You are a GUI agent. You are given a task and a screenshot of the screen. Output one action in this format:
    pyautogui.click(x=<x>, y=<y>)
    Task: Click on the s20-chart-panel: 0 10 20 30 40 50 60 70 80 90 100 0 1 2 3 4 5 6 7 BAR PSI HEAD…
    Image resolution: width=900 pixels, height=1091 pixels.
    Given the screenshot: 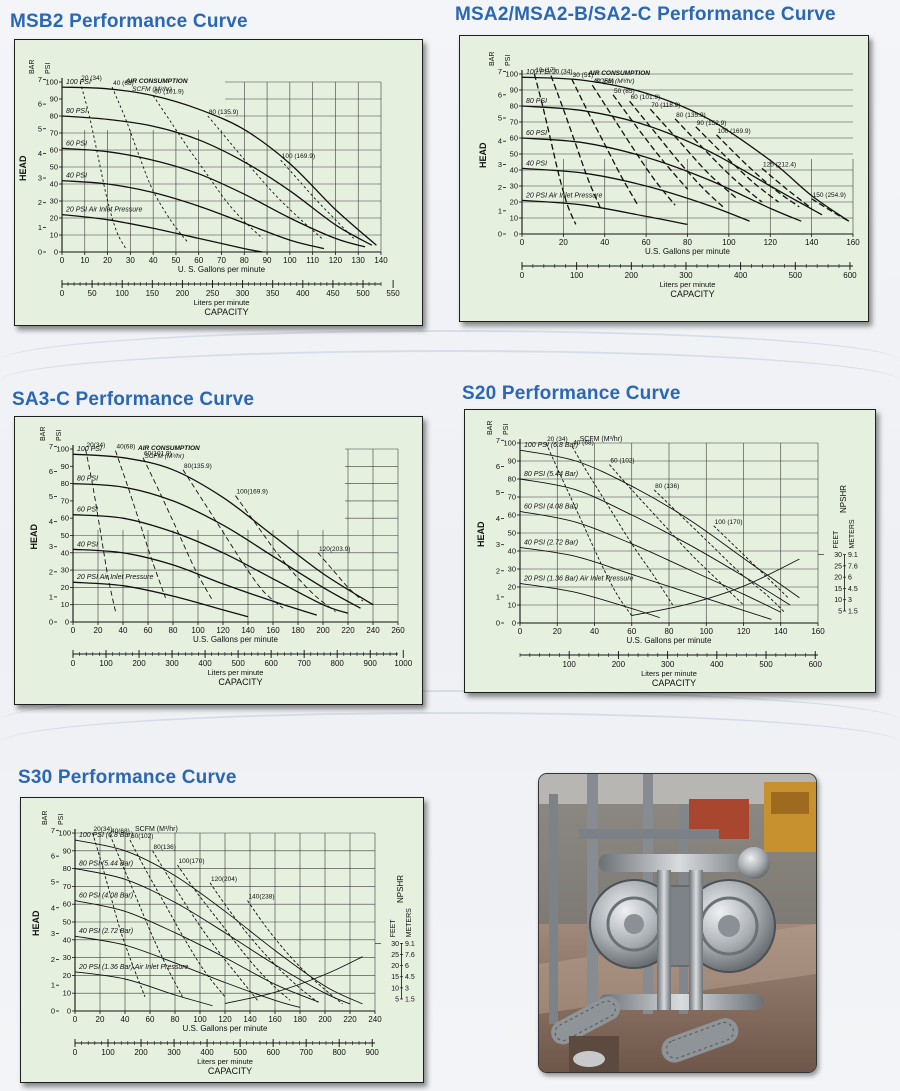 What is the action you would take?
    pyautogui.click(x=670, y=551)
    